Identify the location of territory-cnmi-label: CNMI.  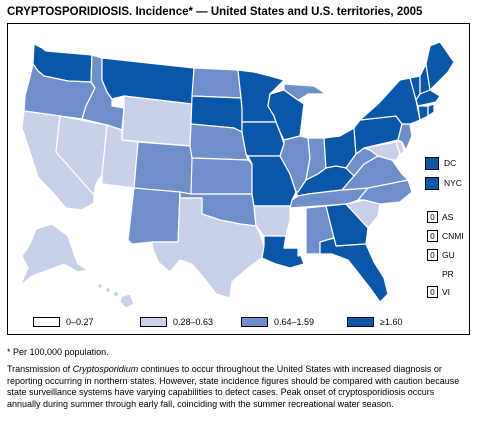
(453, 236).